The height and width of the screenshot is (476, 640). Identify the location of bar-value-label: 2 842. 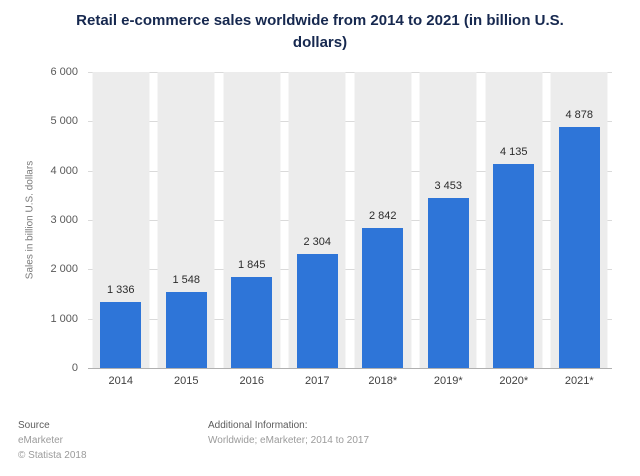
(382, 215).